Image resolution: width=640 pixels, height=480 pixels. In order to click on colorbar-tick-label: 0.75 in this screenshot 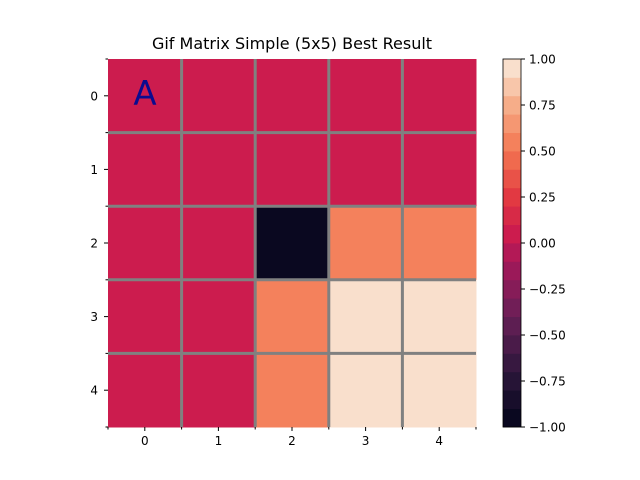, I will do `click(542, 106)`.